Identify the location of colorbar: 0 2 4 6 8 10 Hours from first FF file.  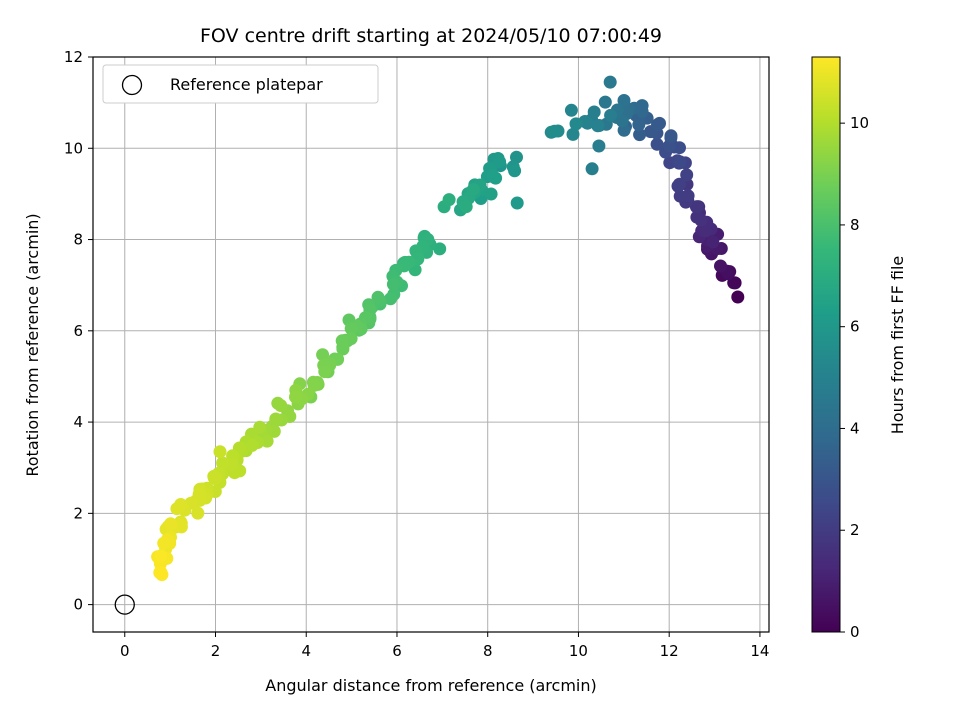
(859, 348).